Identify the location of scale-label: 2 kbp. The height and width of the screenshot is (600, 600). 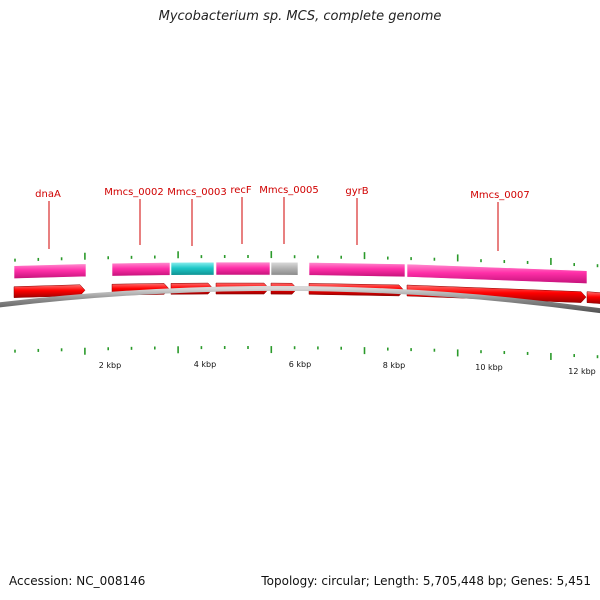
(110, 365).